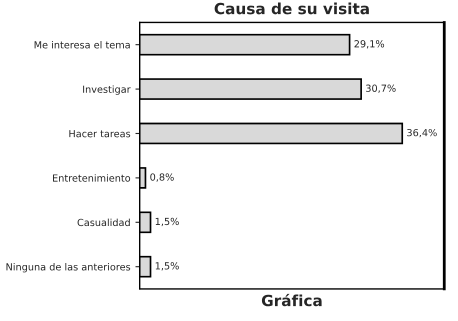 This screenshot has height=321, width=458. What do you see at coordinates (68, 267) in the screenshot?
I see `y-tick-label: Ninguna de las anteriores` at bounding box center [68, 267].